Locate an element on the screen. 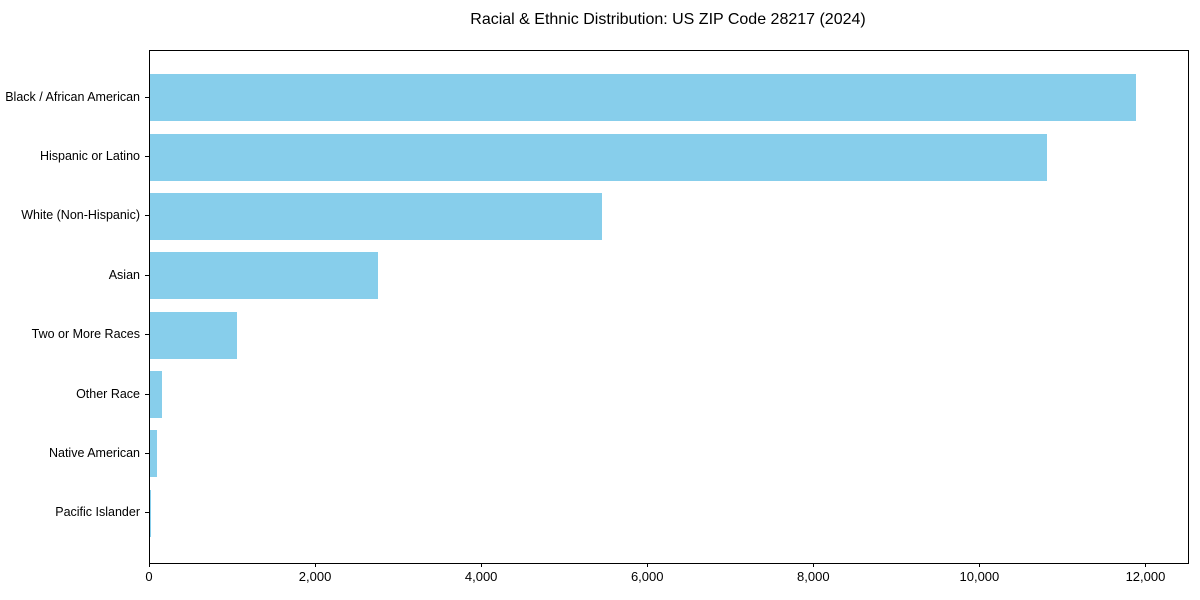  y-tick-label: Black / African American is located at coordinates (72, 96).